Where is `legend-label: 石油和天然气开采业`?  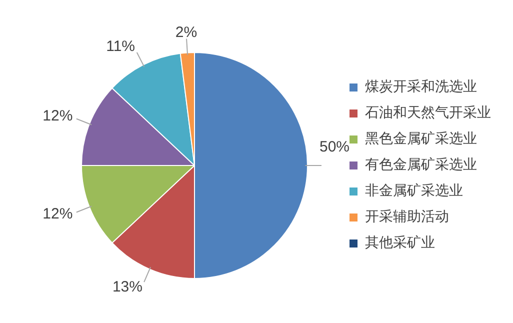 legend-label: 石油和天然气开采业 is located at coordinates (428, 113).